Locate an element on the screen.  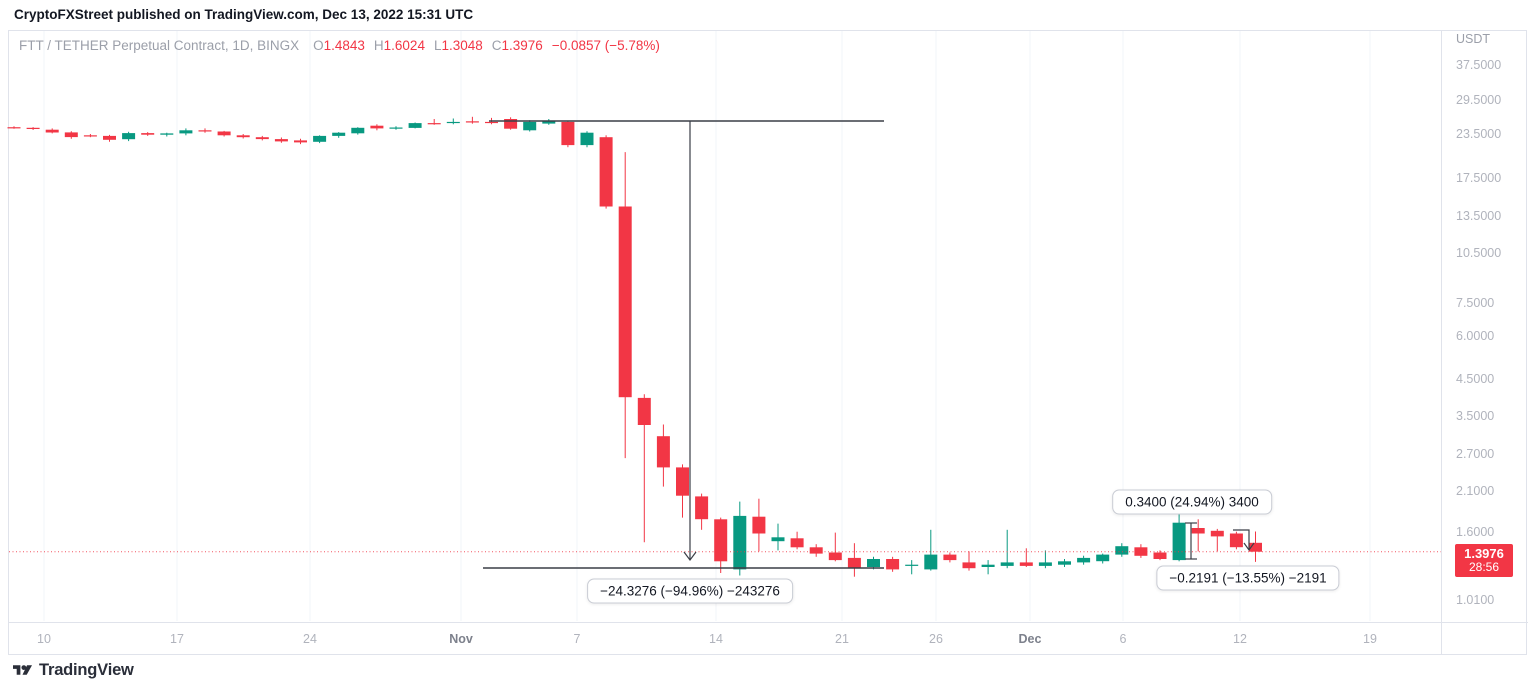
price-axis-separator is located at coordinates (1441, 342).